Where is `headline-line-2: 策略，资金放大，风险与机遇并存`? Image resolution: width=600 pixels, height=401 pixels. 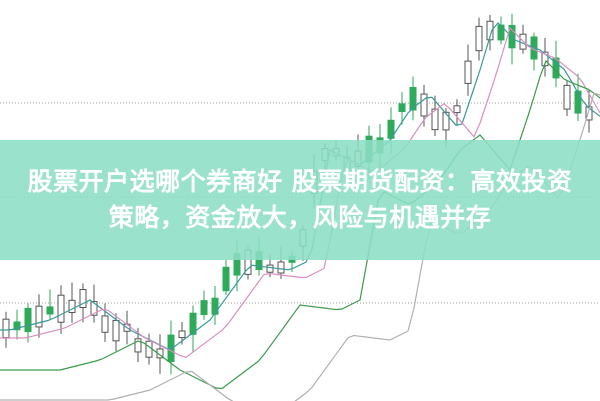
headline-line-2: 策略，资金放大，风险与机遇并存 is located at coordinates (300, 217).